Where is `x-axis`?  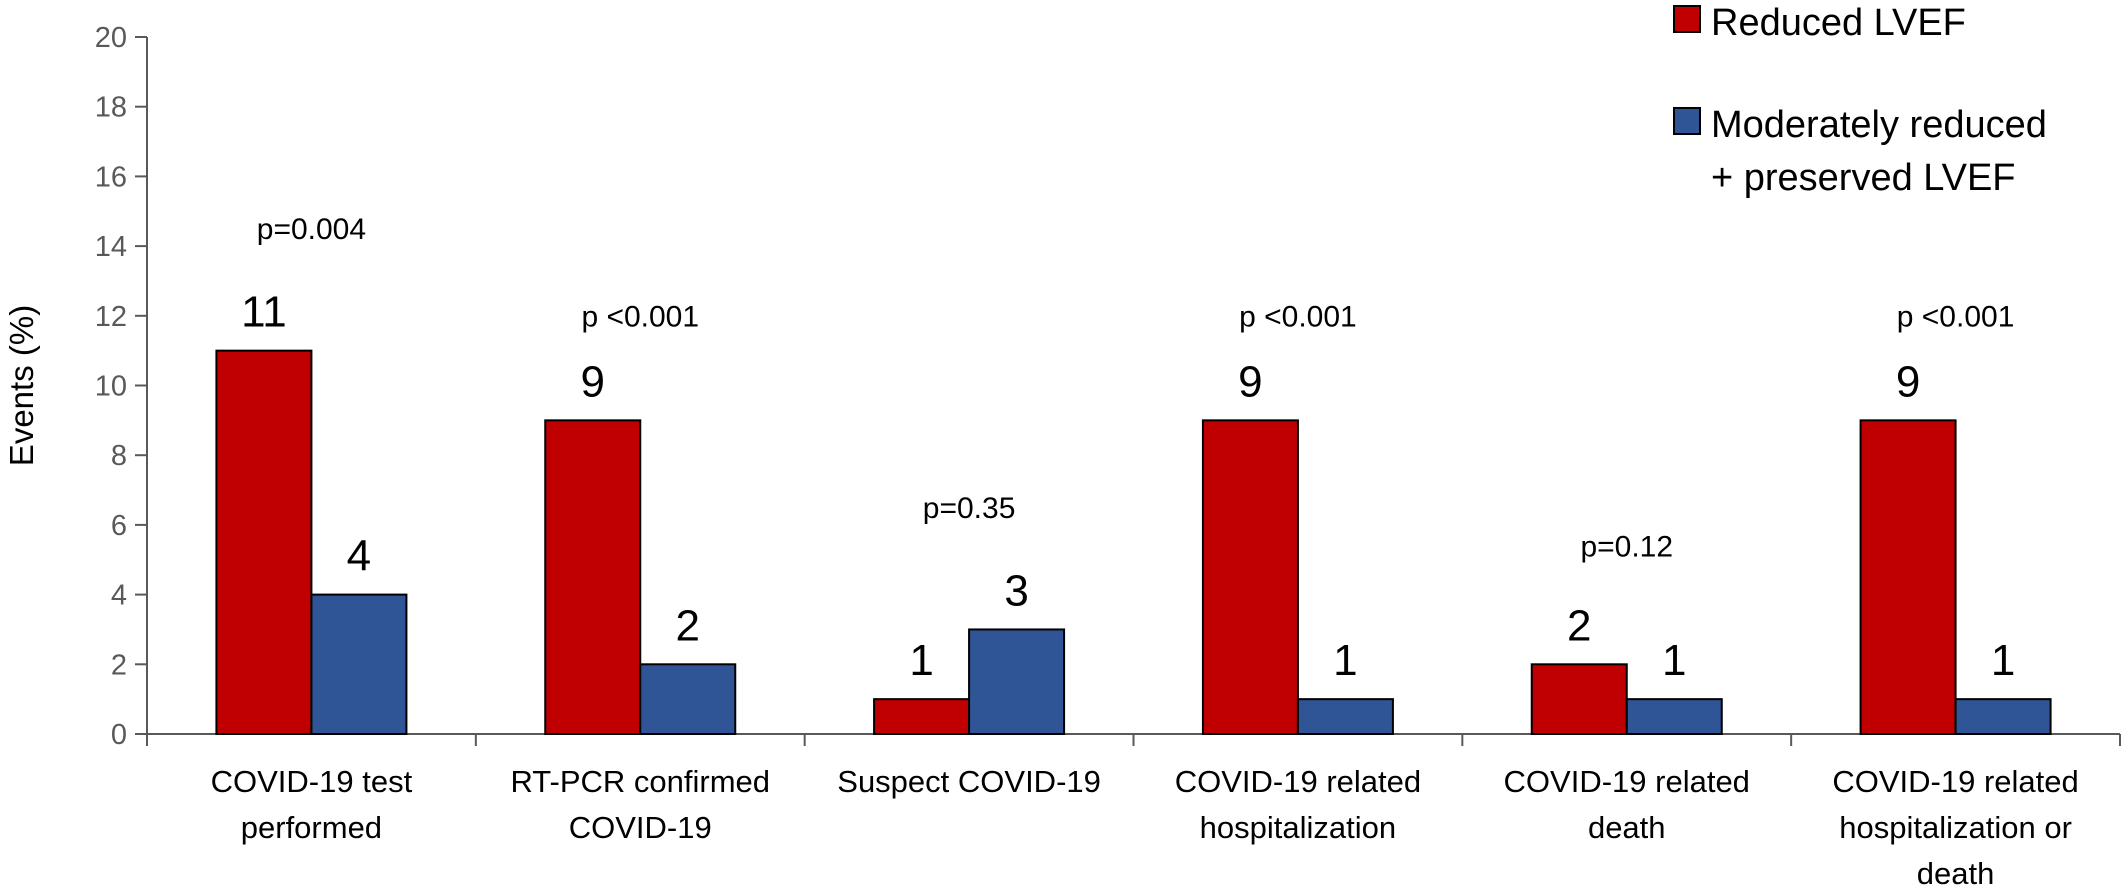 x-axis is located at coordinates (1133, 739).